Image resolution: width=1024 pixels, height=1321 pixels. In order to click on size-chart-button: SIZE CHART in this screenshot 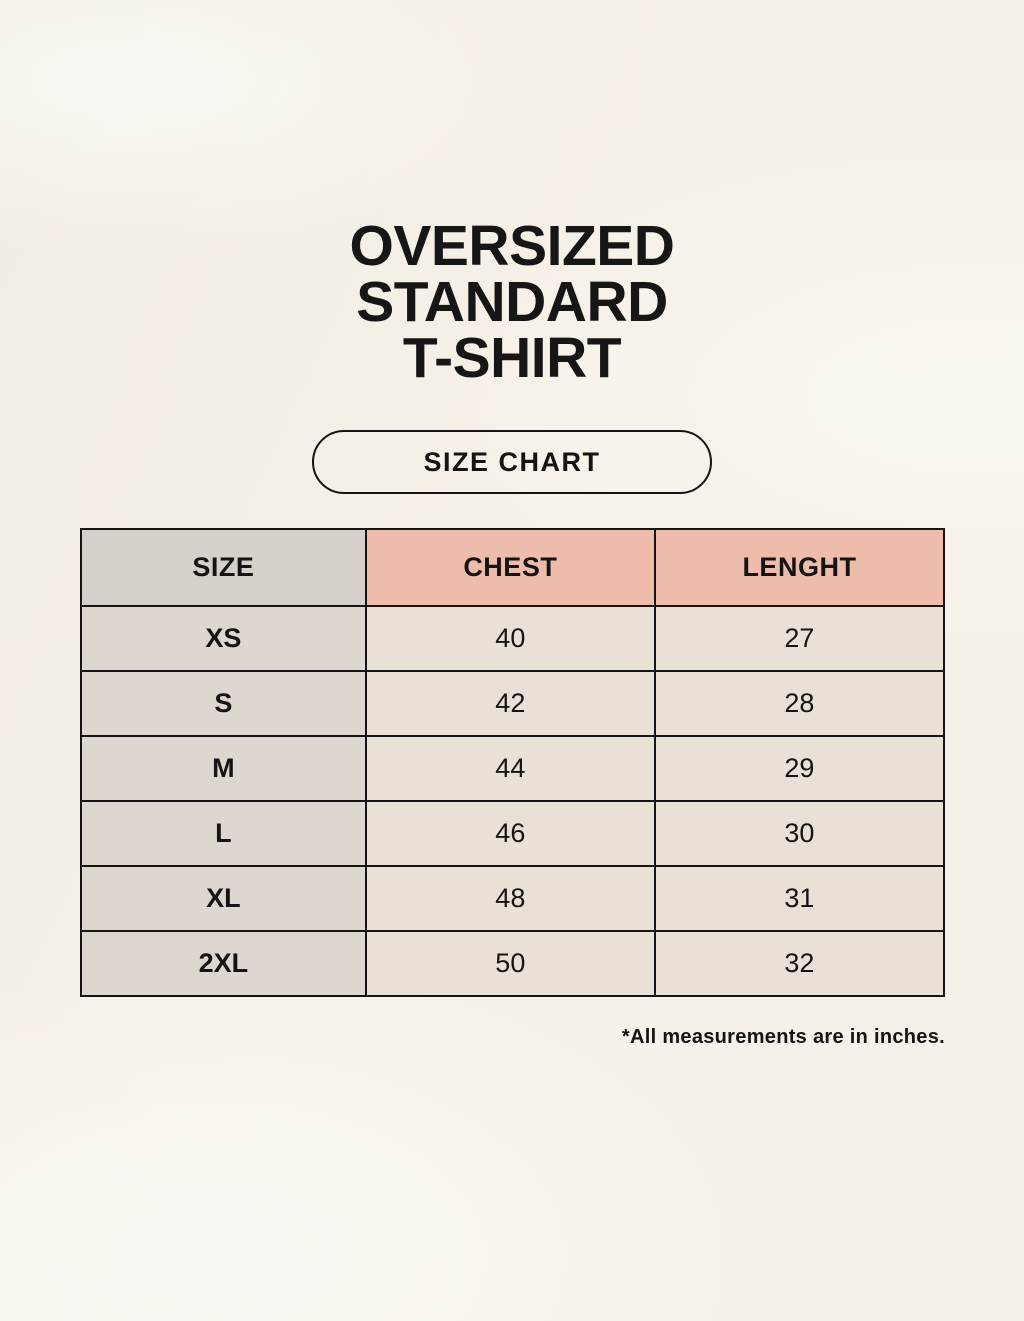, I will do `click(512, 462)`.